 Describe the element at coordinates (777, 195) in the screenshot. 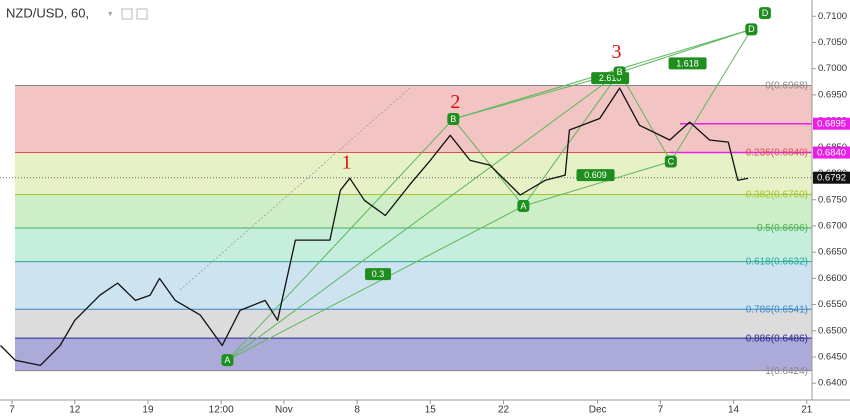

I see `fib-label: 0.382(0.6760)` at that location.